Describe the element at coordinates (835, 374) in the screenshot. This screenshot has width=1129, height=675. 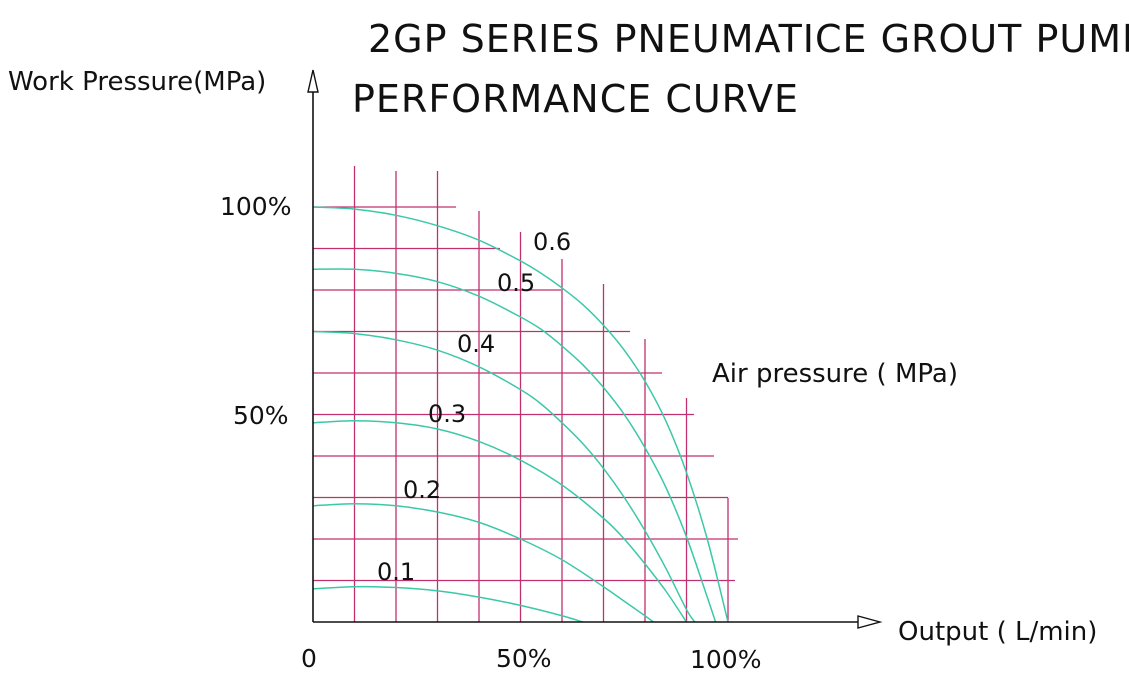
I see `air-pressure-annotation: Air pressure ( MPa)` at that location.